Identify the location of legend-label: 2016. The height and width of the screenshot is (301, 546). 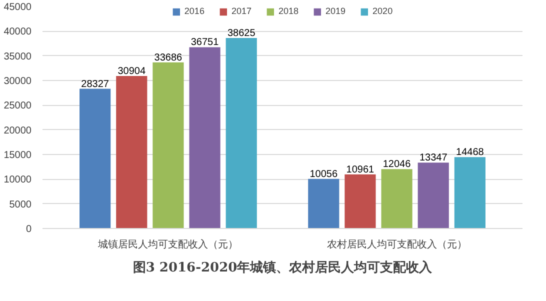
(194, 11).